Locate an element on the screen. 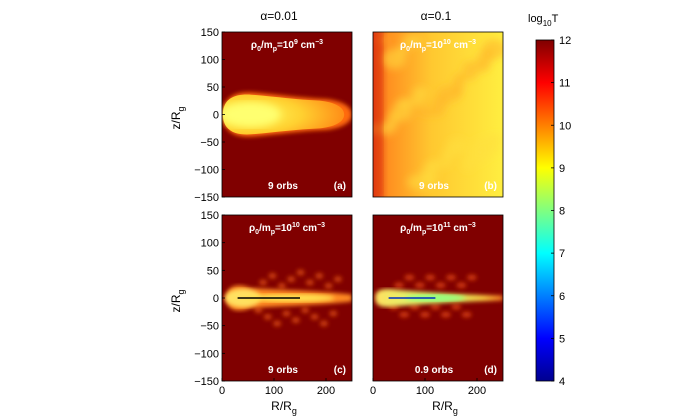 The image size is (691, 419). colorbar-tick-label: 9 is located at coordinates (562, 169).